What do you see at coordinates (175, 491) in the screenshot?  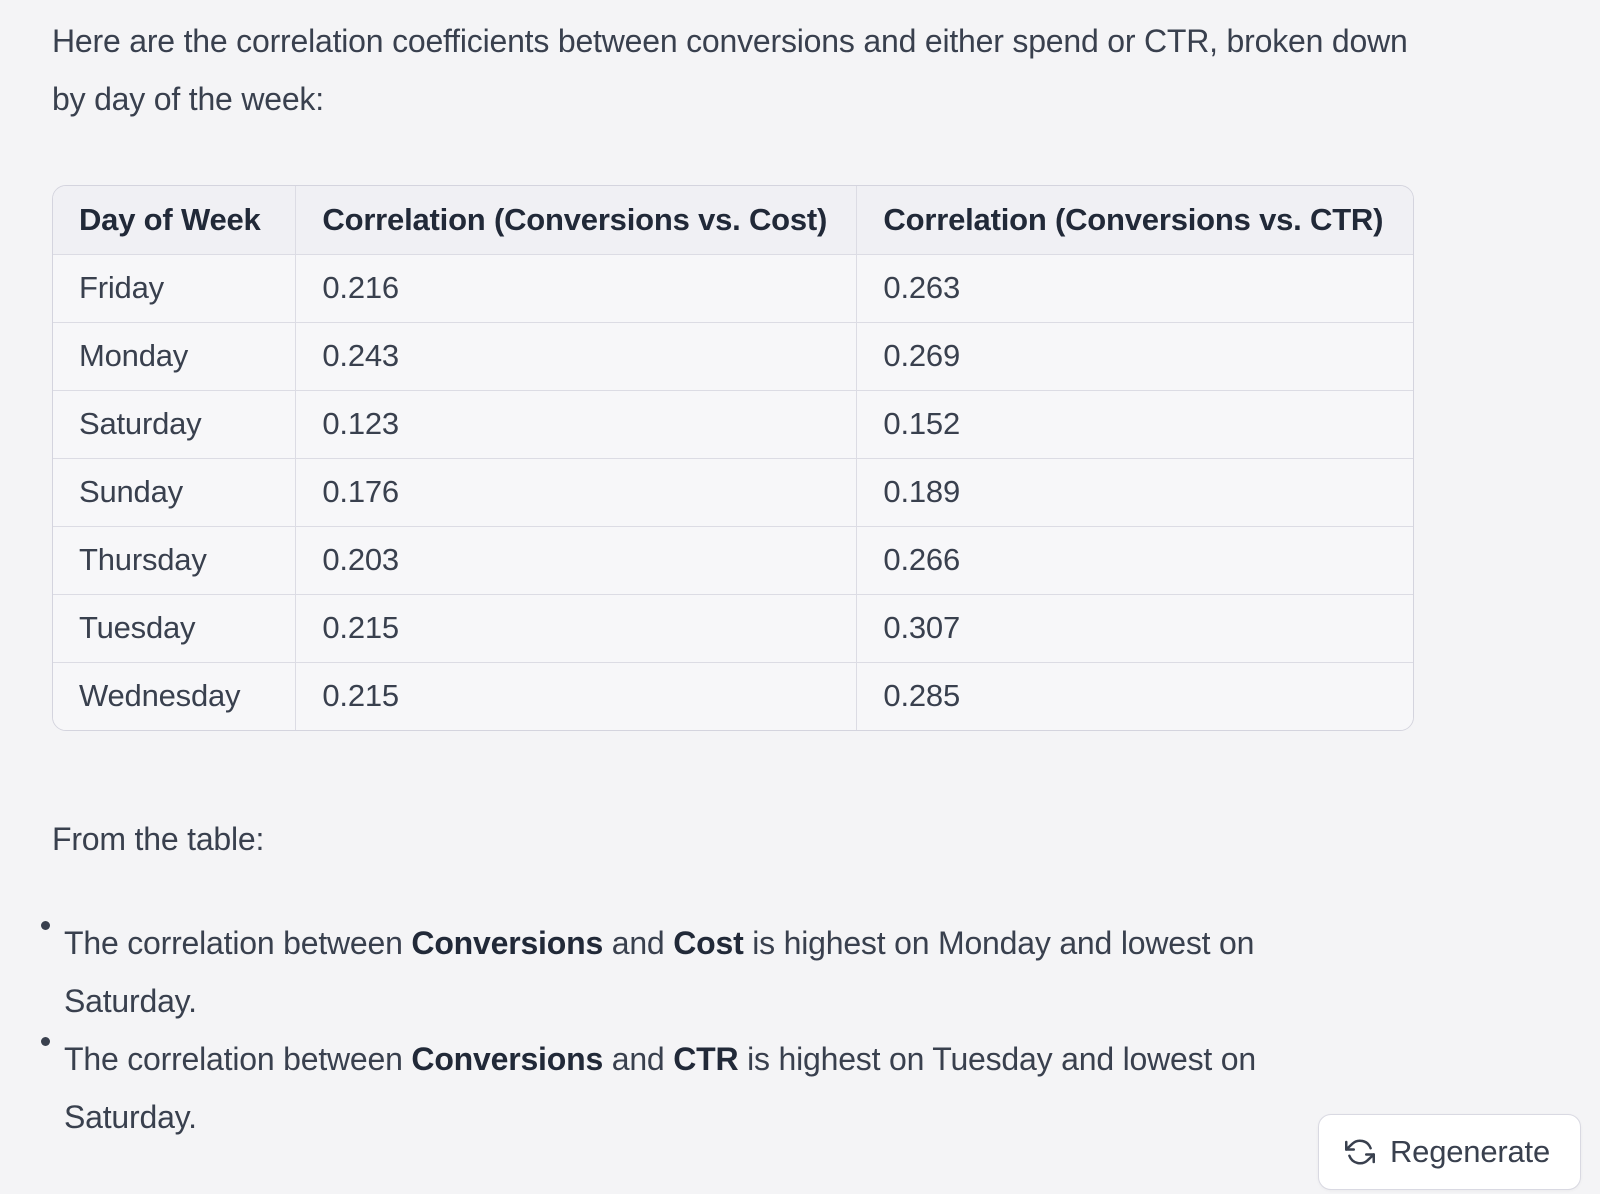 I see `cell-day: Sunday` at bounding box center [175, 491].